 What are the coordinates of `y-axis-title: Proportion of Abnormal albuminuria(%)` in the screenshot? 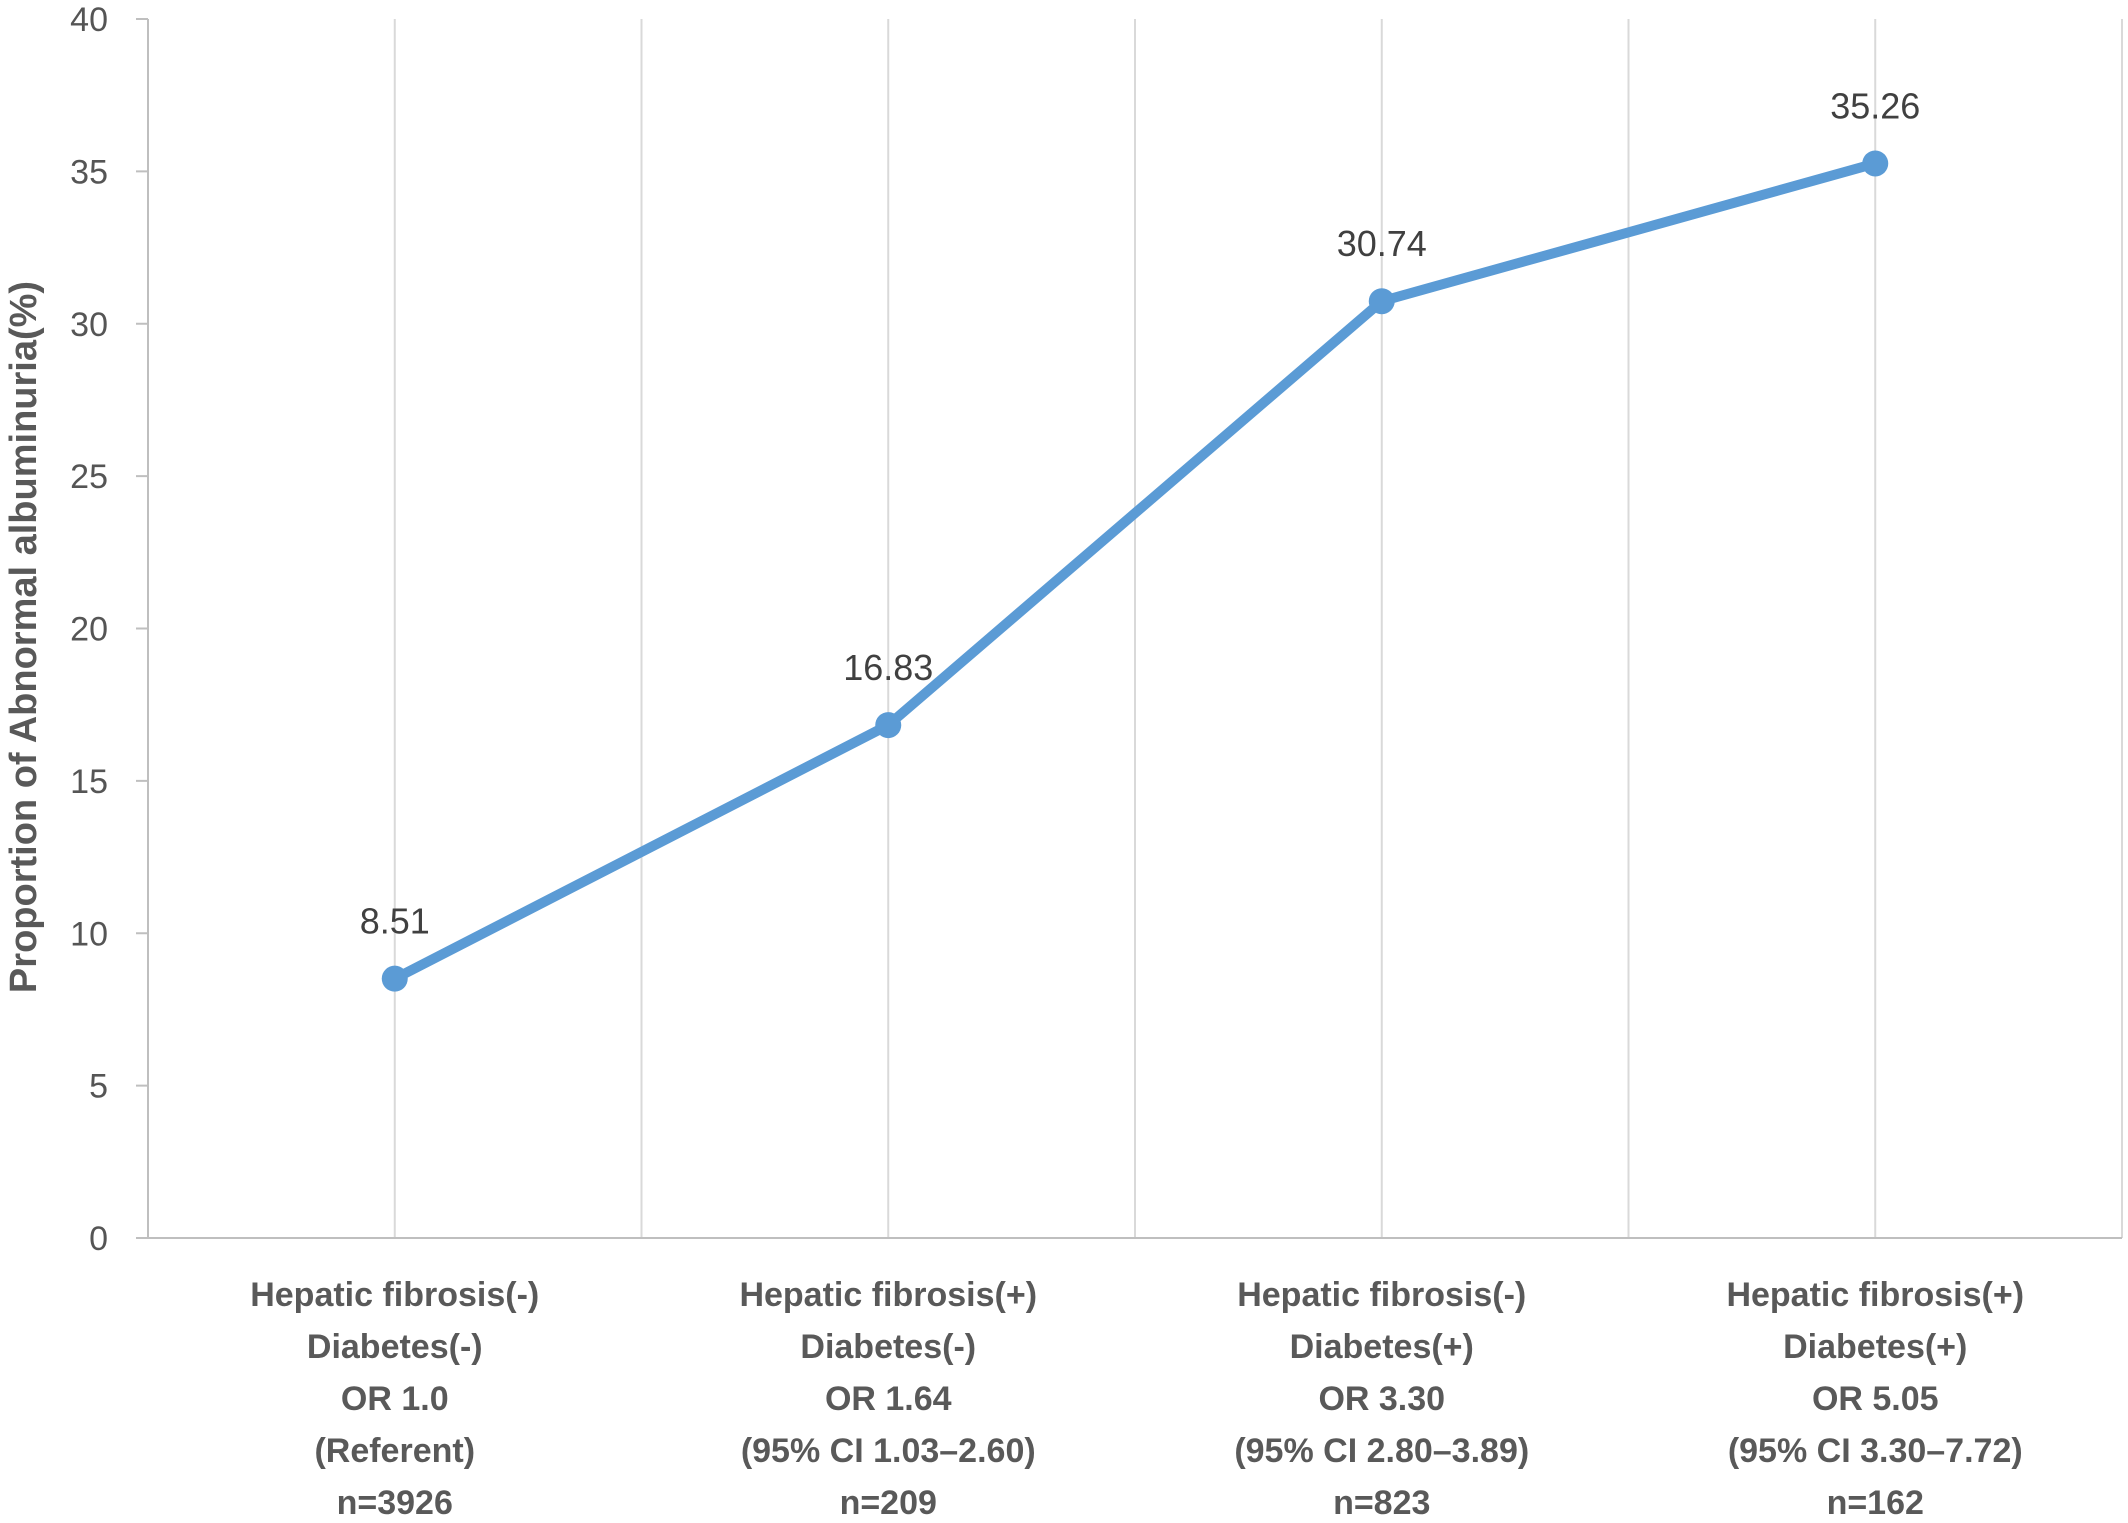 It's located at (24, 637).